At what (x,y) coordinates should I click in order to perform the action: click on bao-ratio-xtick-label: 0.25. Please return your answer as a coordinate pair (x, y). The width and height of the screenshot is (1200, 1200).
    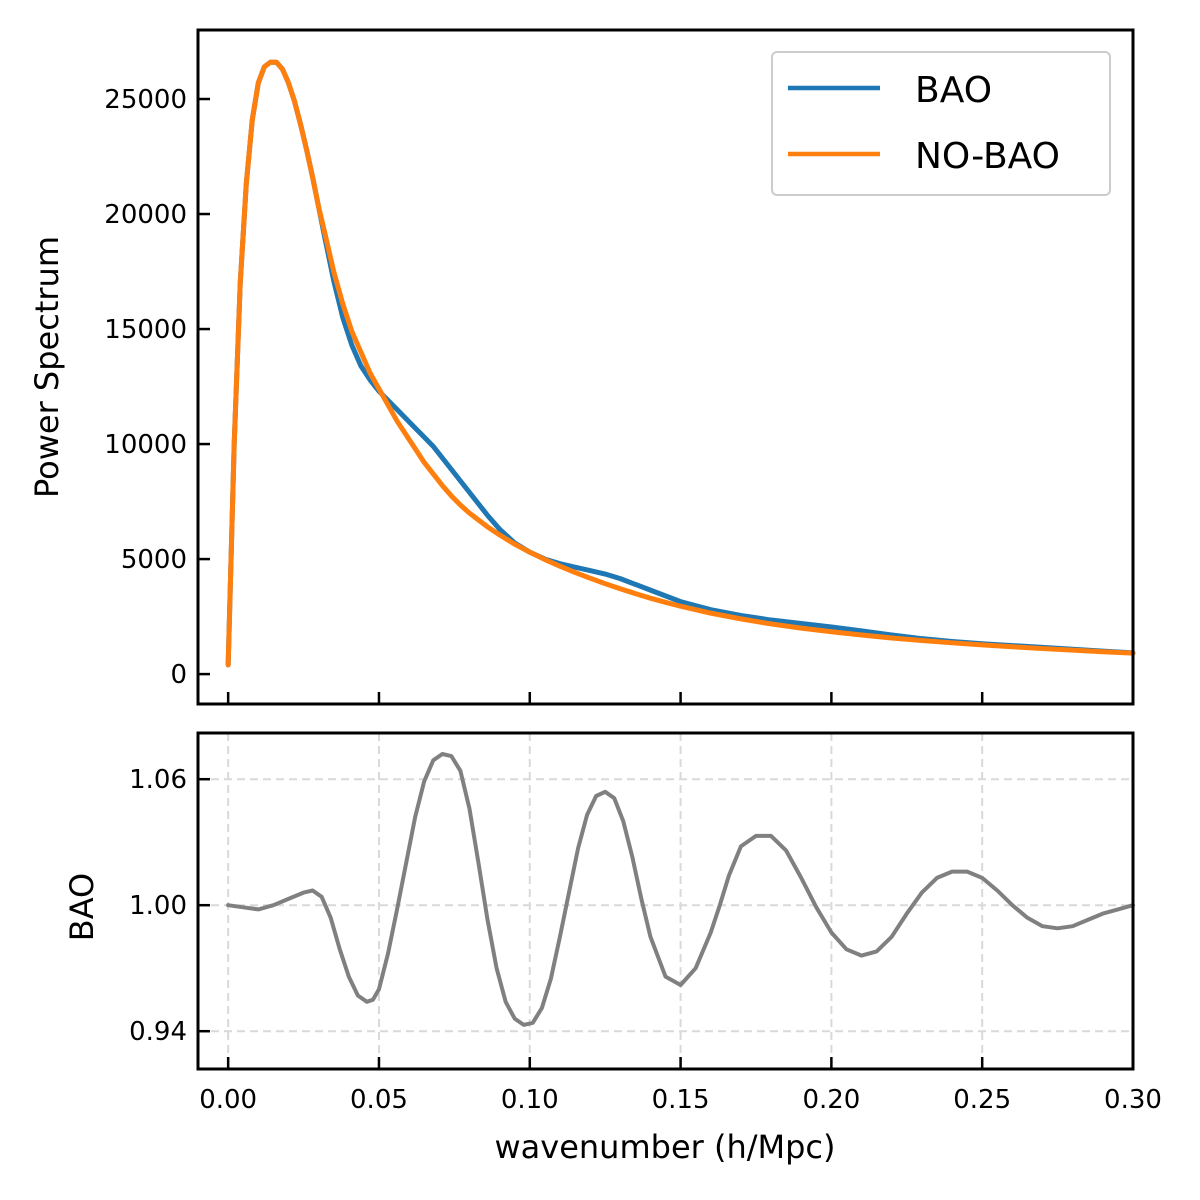
    Looking at the image, I should click on (982, 1100).